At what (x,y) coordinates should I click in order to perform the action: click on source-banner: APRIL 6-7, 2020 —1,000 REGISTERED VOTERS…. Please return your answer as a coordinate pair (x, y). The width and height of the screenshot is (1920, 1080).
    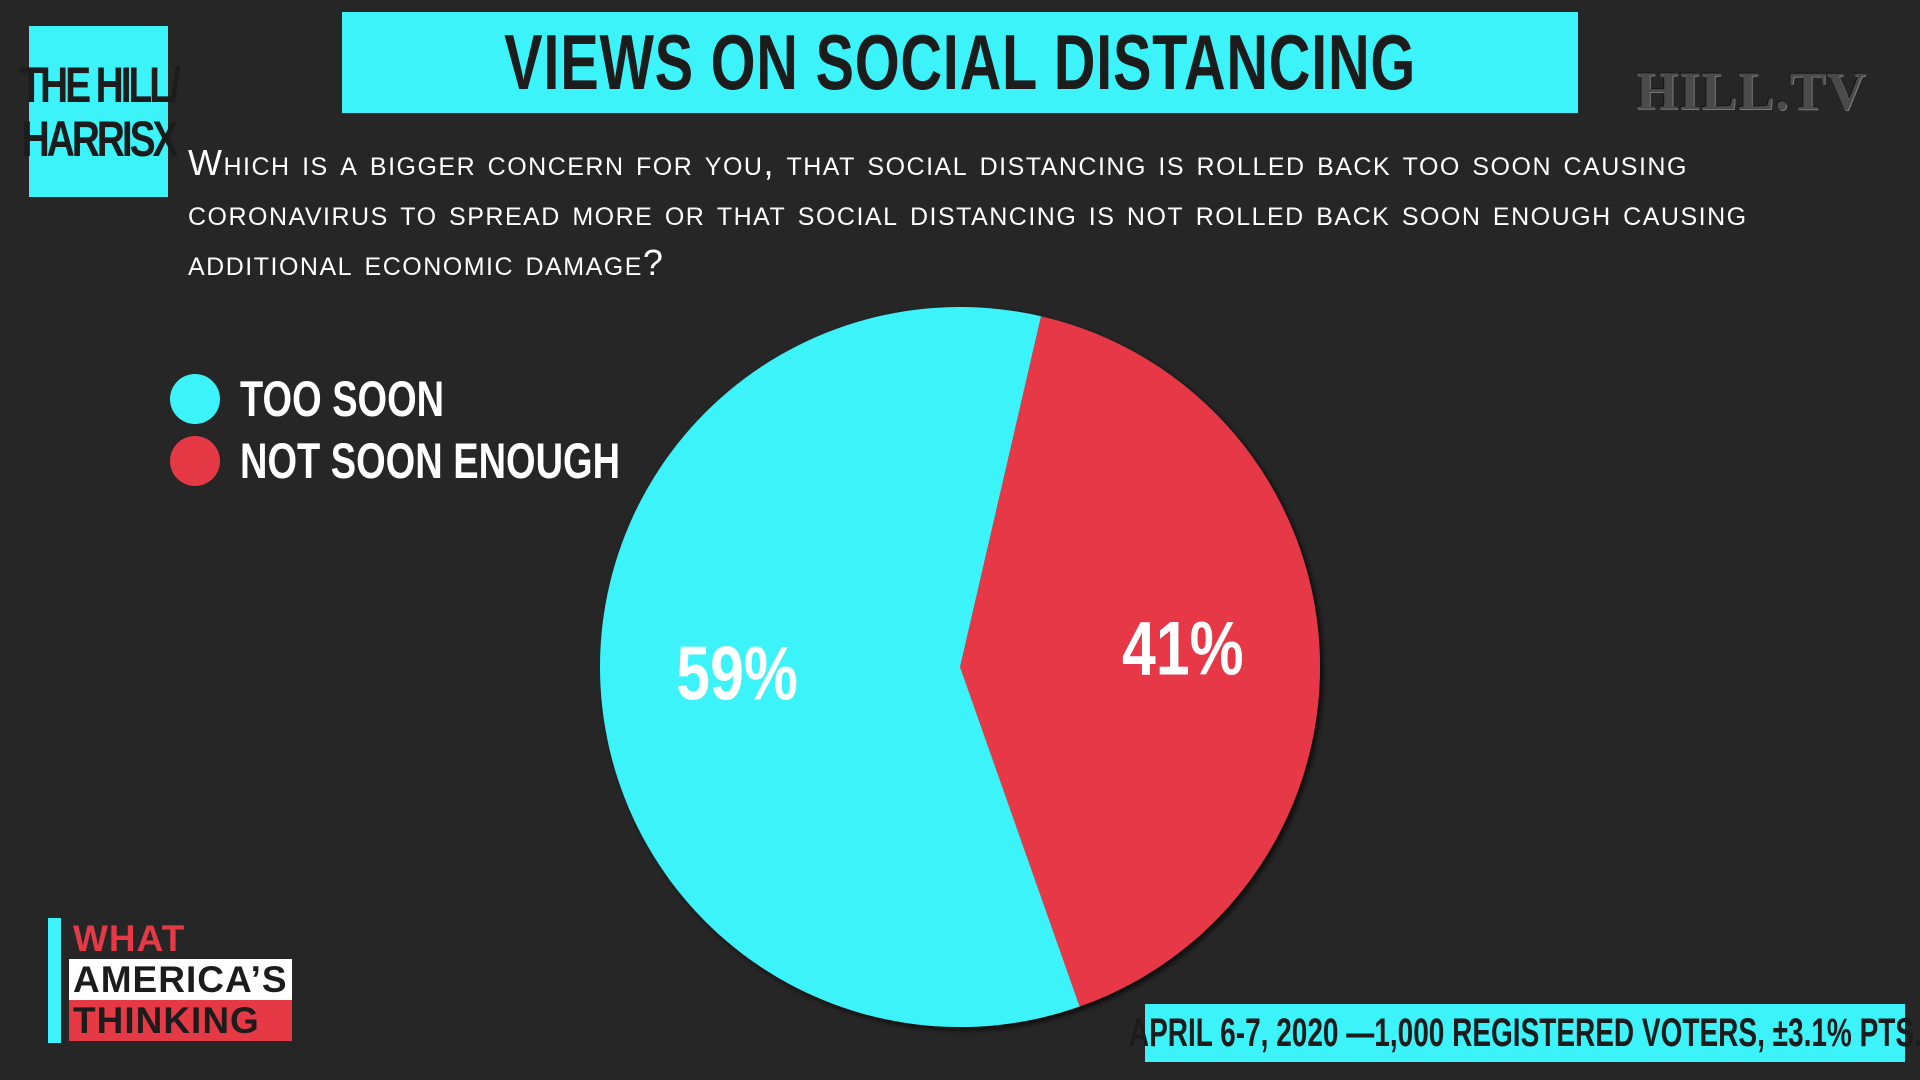
    Looking at the image, I should click on (1524, 1033).